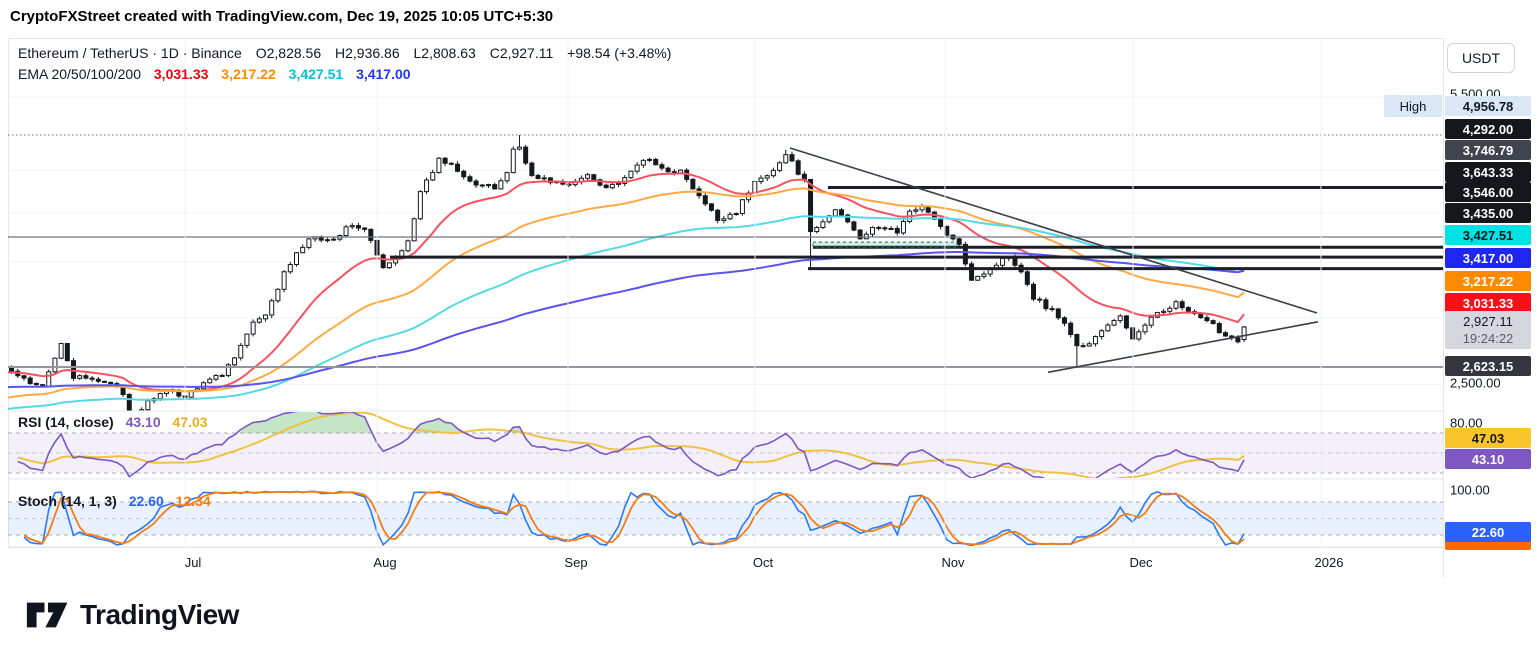 This screenshot has height=661, width=1536. What do you see at coordinates (1466, 423) in the screenshot?
I see `rsi-scale-top: 80.00` at bounding box center [1466, 423].